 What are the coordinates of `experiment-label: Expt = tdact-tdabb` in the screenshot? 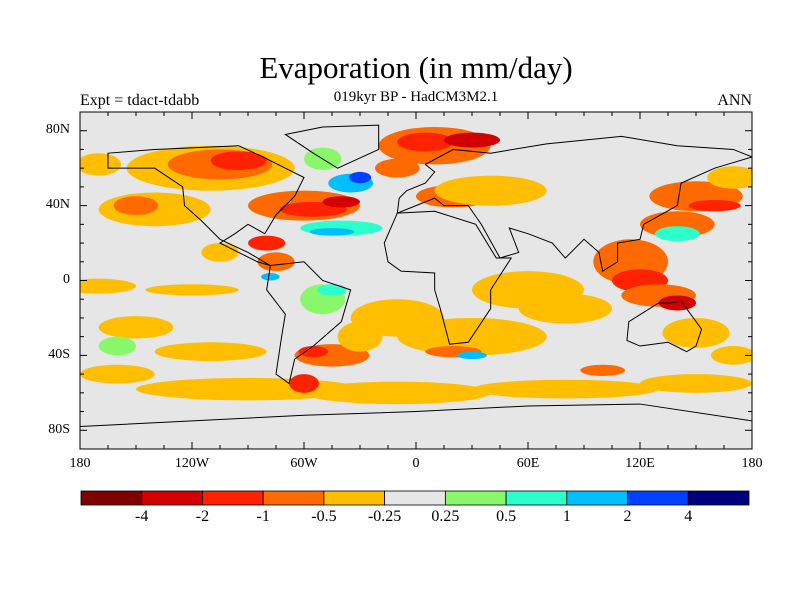 It's located at (140, 100).